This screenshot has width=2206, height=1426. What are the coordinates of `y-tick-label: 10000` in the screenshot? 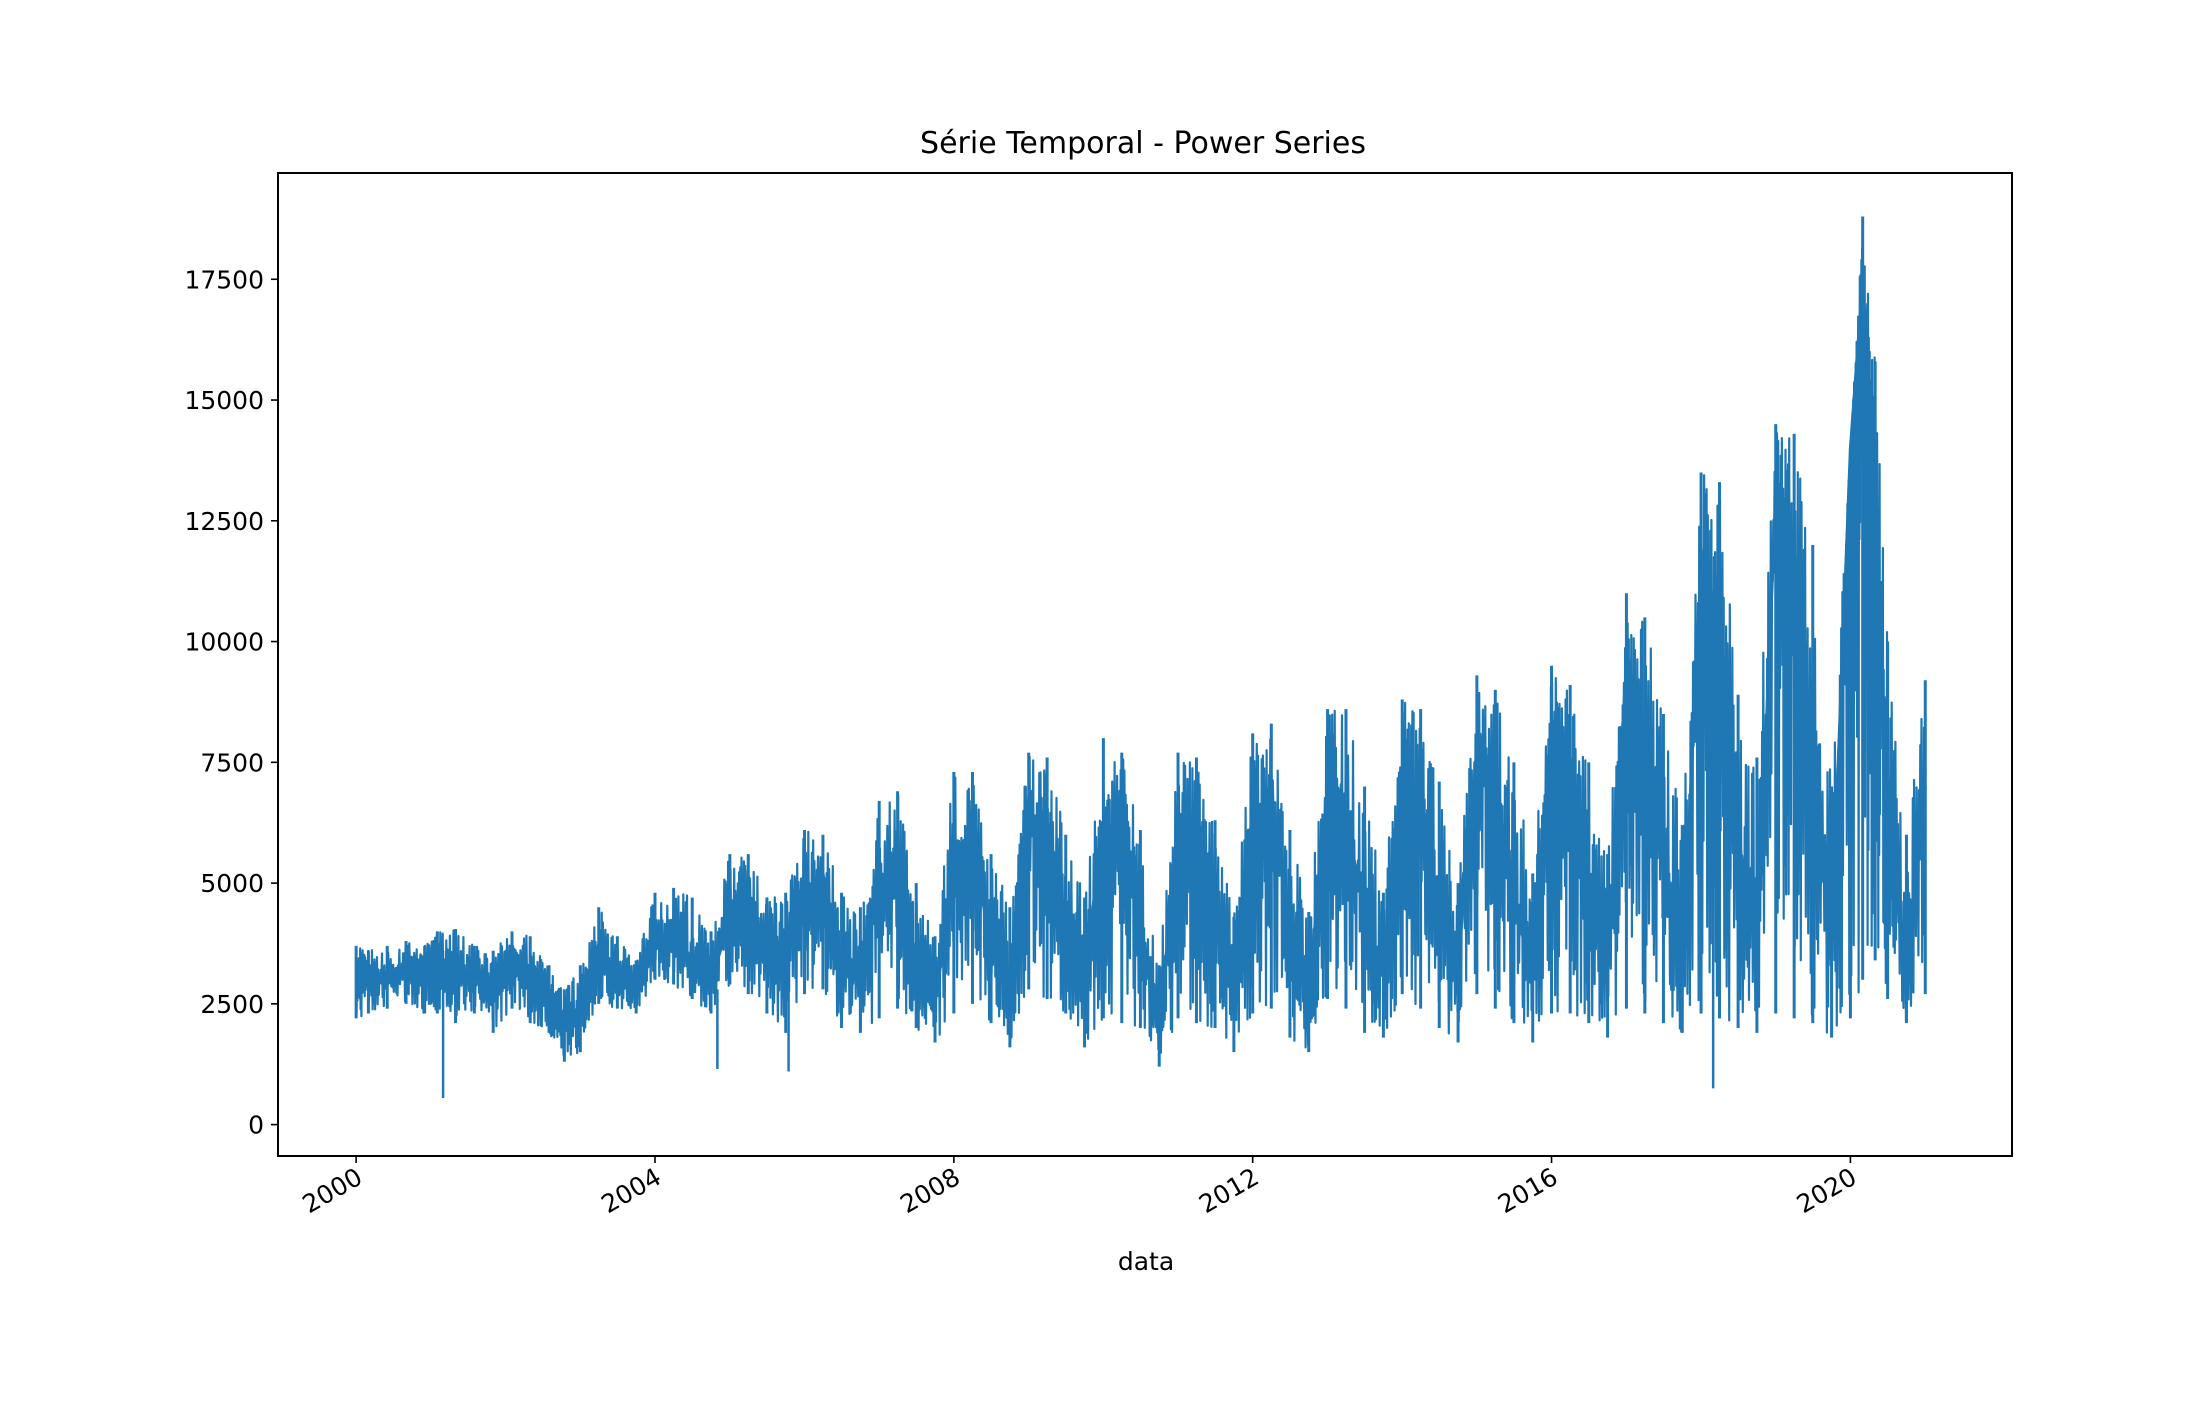 It's located at (224, 642).